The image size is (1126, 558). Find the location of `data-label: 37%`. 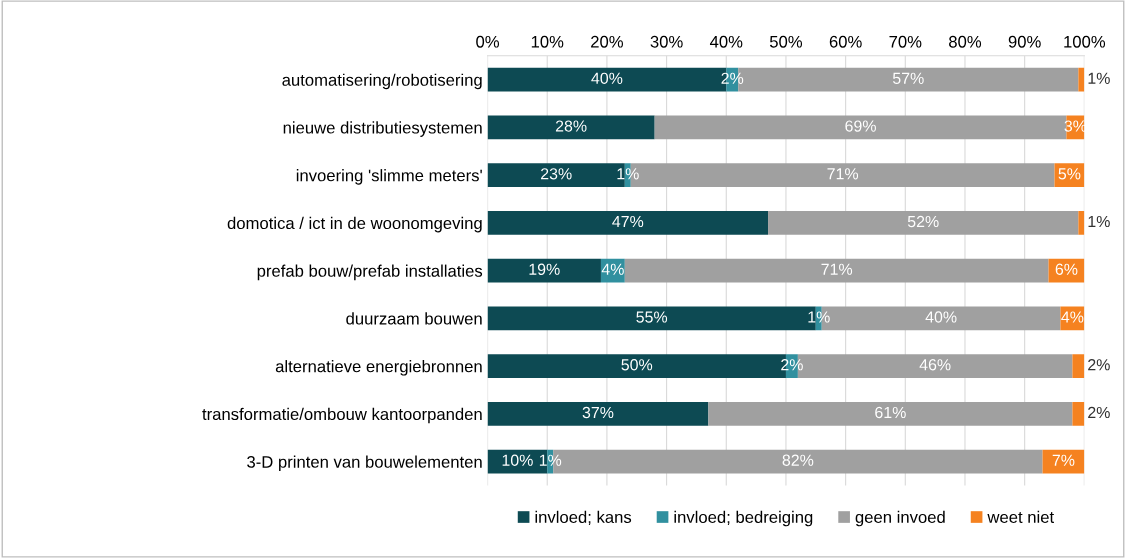

data-label: 37% is located at coordinates (598, 412).